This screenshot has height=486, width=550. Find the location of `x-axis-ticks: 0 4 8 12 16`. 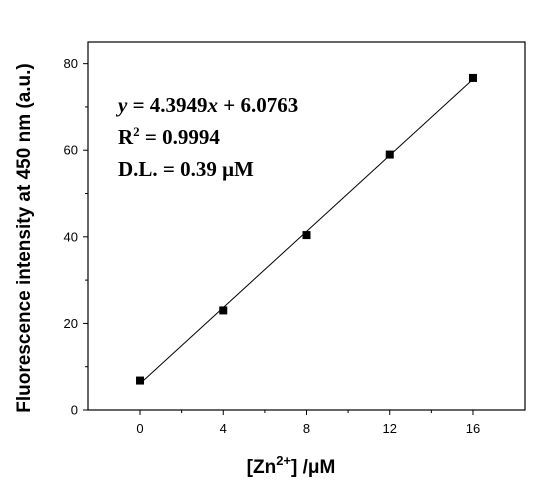

x-axis-ticks: 0 4 8 12 16 is located at coordinates (308, 423).